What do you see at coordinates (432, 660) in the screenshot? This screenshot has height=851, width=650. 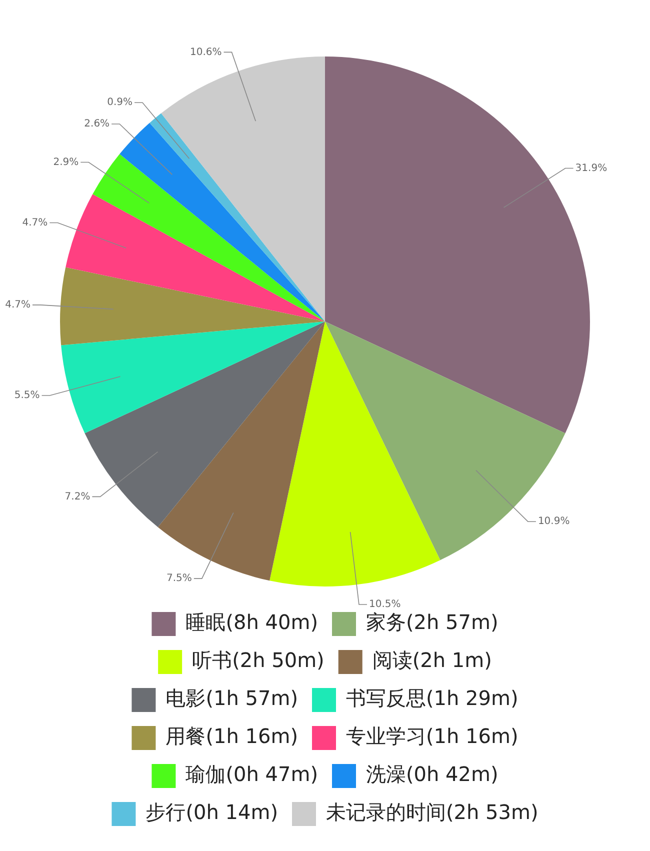 I see `legend-label: 阅读(2h 1m)` at bounding box center [432, 660].